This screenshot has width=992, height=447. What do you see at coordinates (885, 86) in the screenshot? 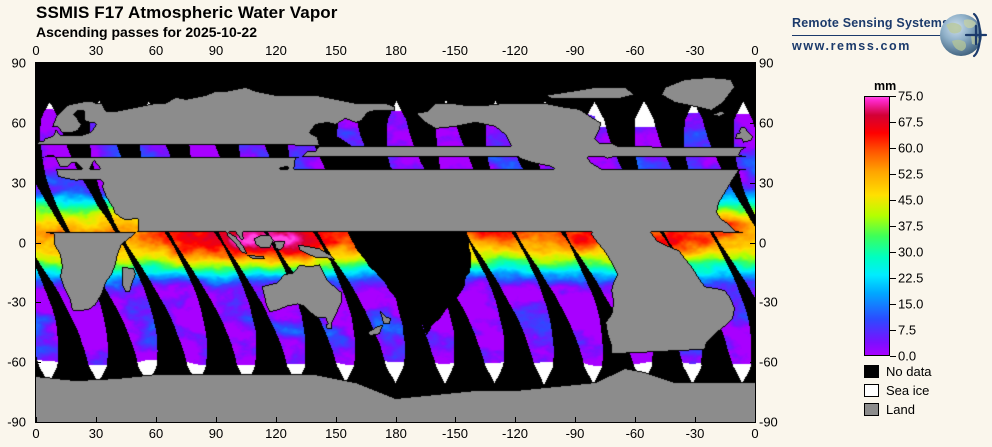
I see `colorbar-unit-label: mm` at bounding box center [885, 86].